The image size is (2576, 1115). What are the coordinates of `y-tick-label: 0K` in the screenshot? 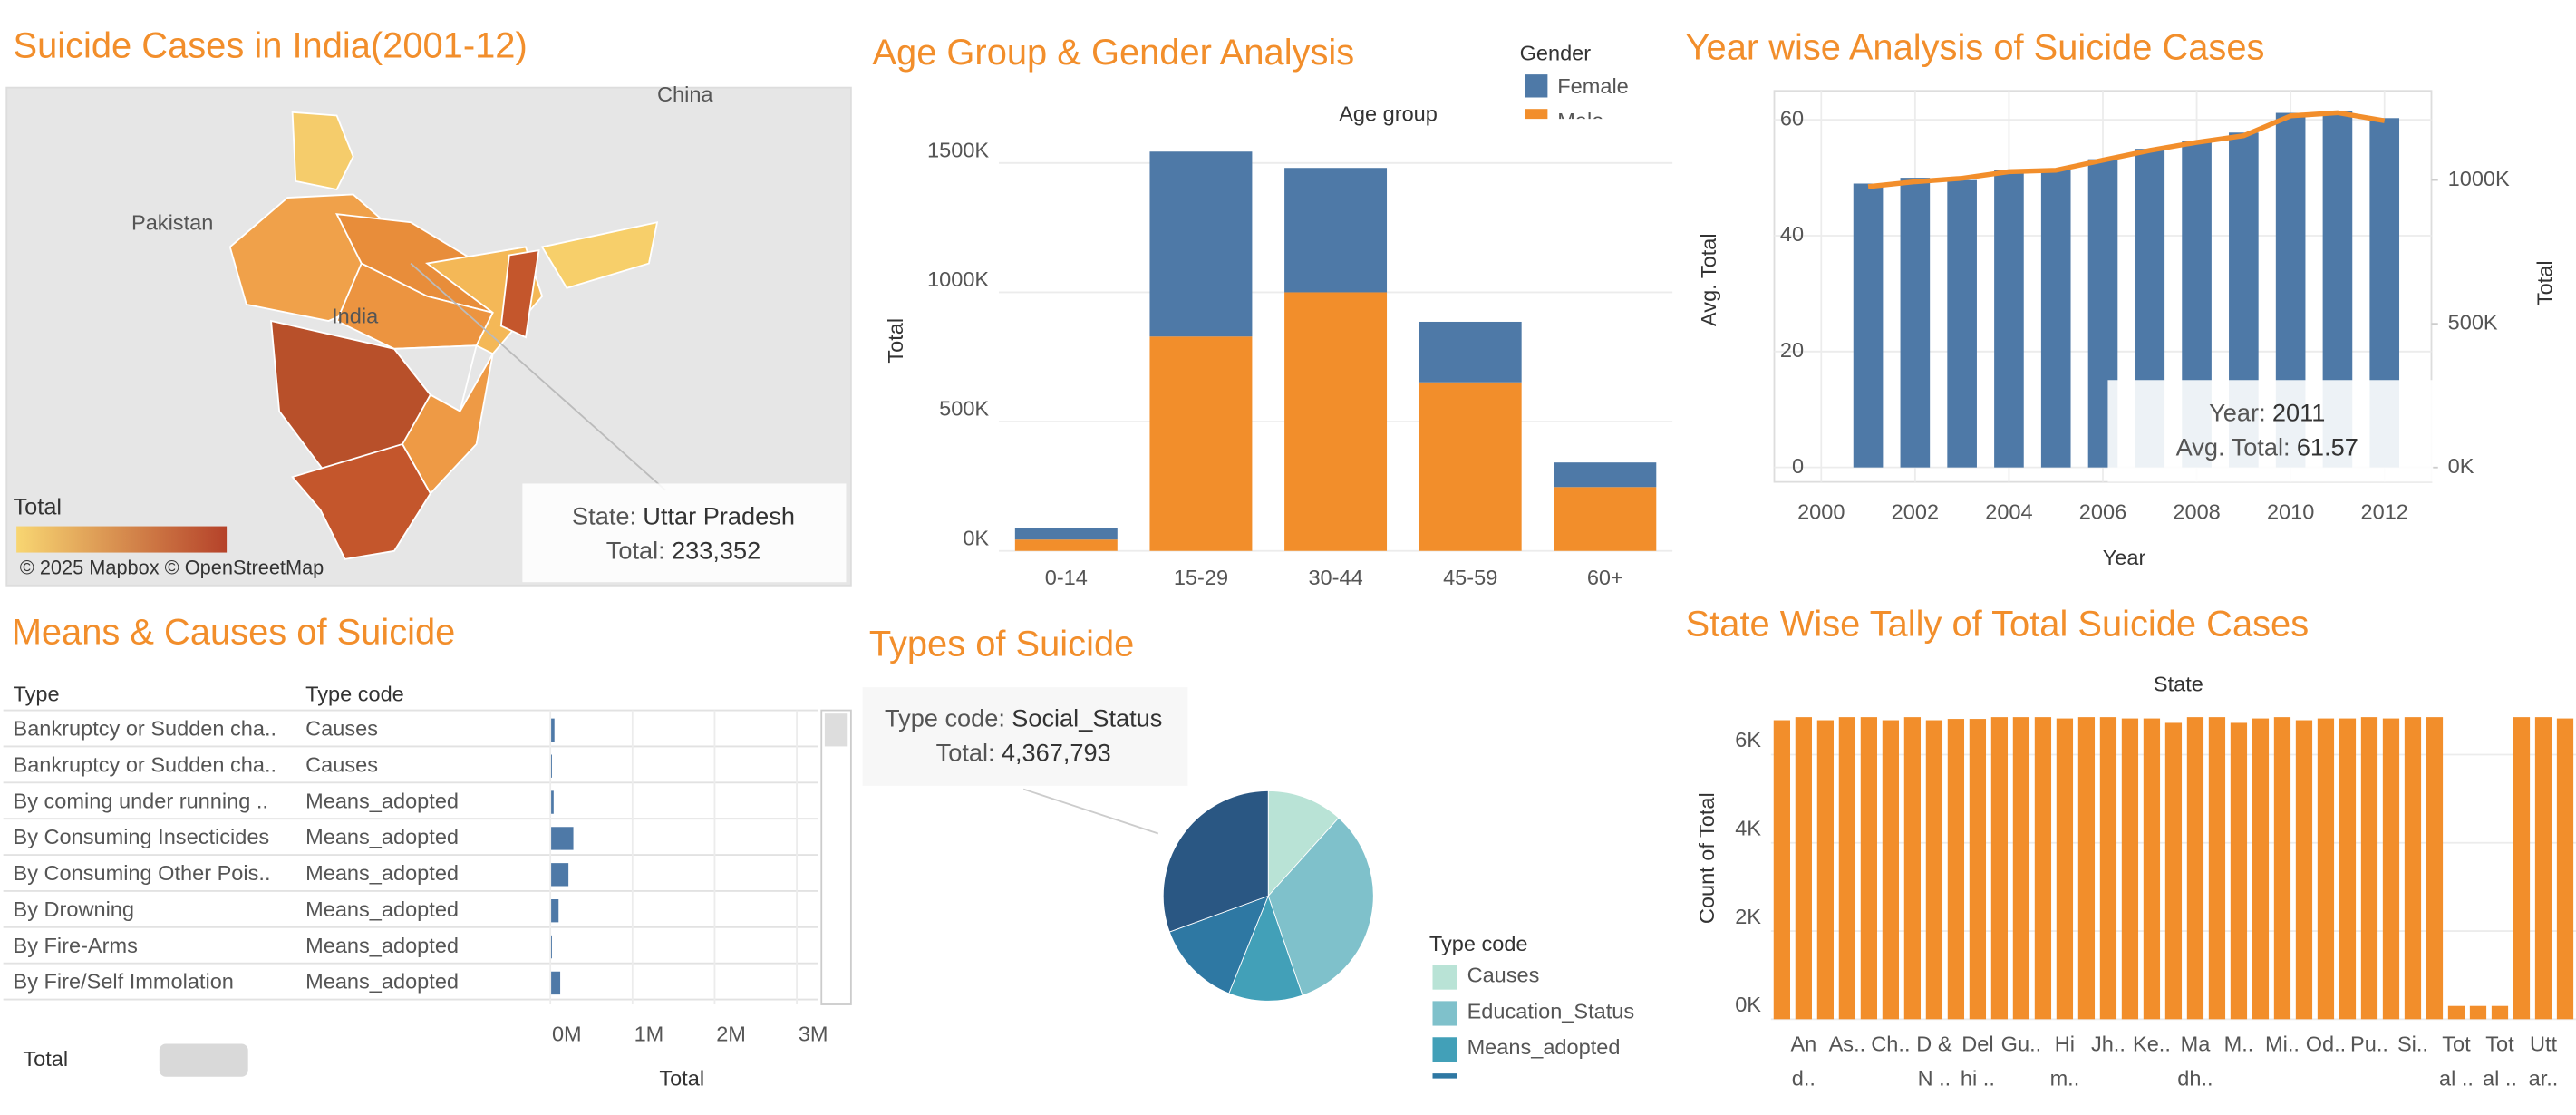 It's located at (976, 537).